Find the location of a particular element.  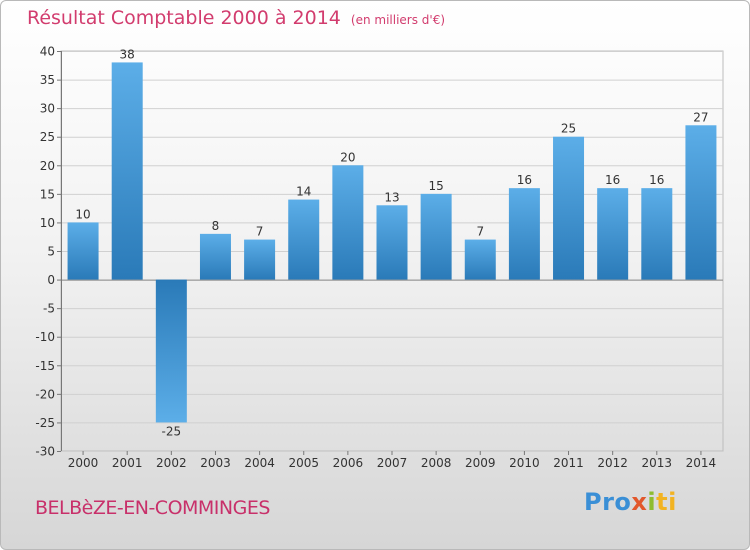

bar-2000 is located at coordinates (83, 251).